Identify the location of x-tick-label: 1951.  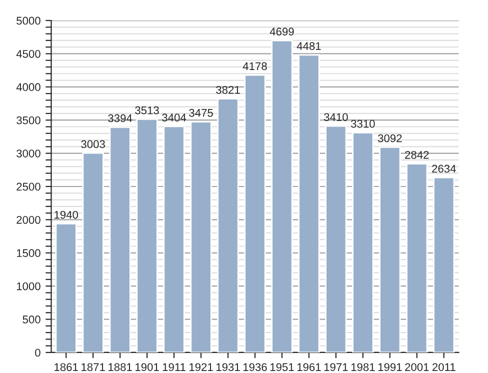
(282, 367).